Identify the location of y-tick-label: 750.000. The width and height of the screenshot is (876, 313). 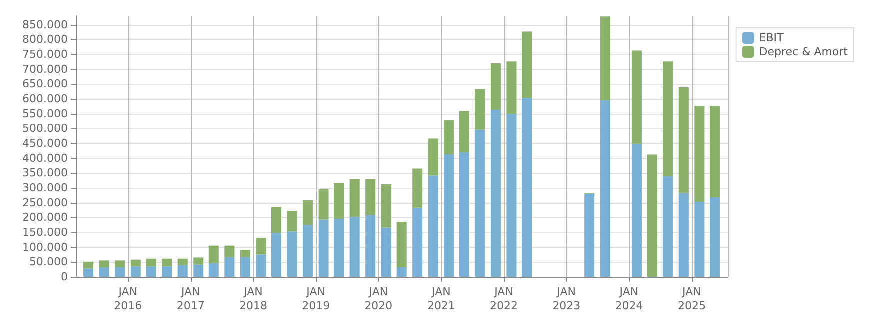
(45, 55).